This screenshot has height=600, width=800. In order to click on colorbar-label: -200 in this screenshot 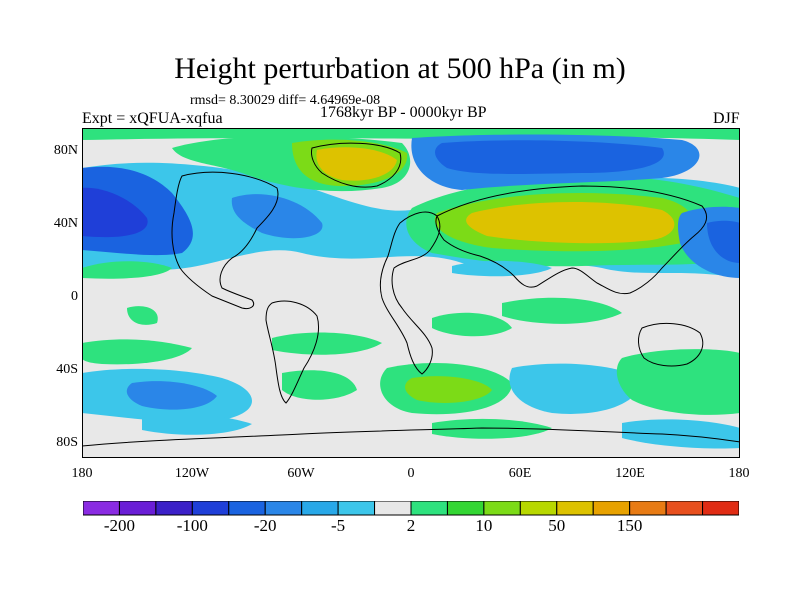, I will do `click(119, 525)`.